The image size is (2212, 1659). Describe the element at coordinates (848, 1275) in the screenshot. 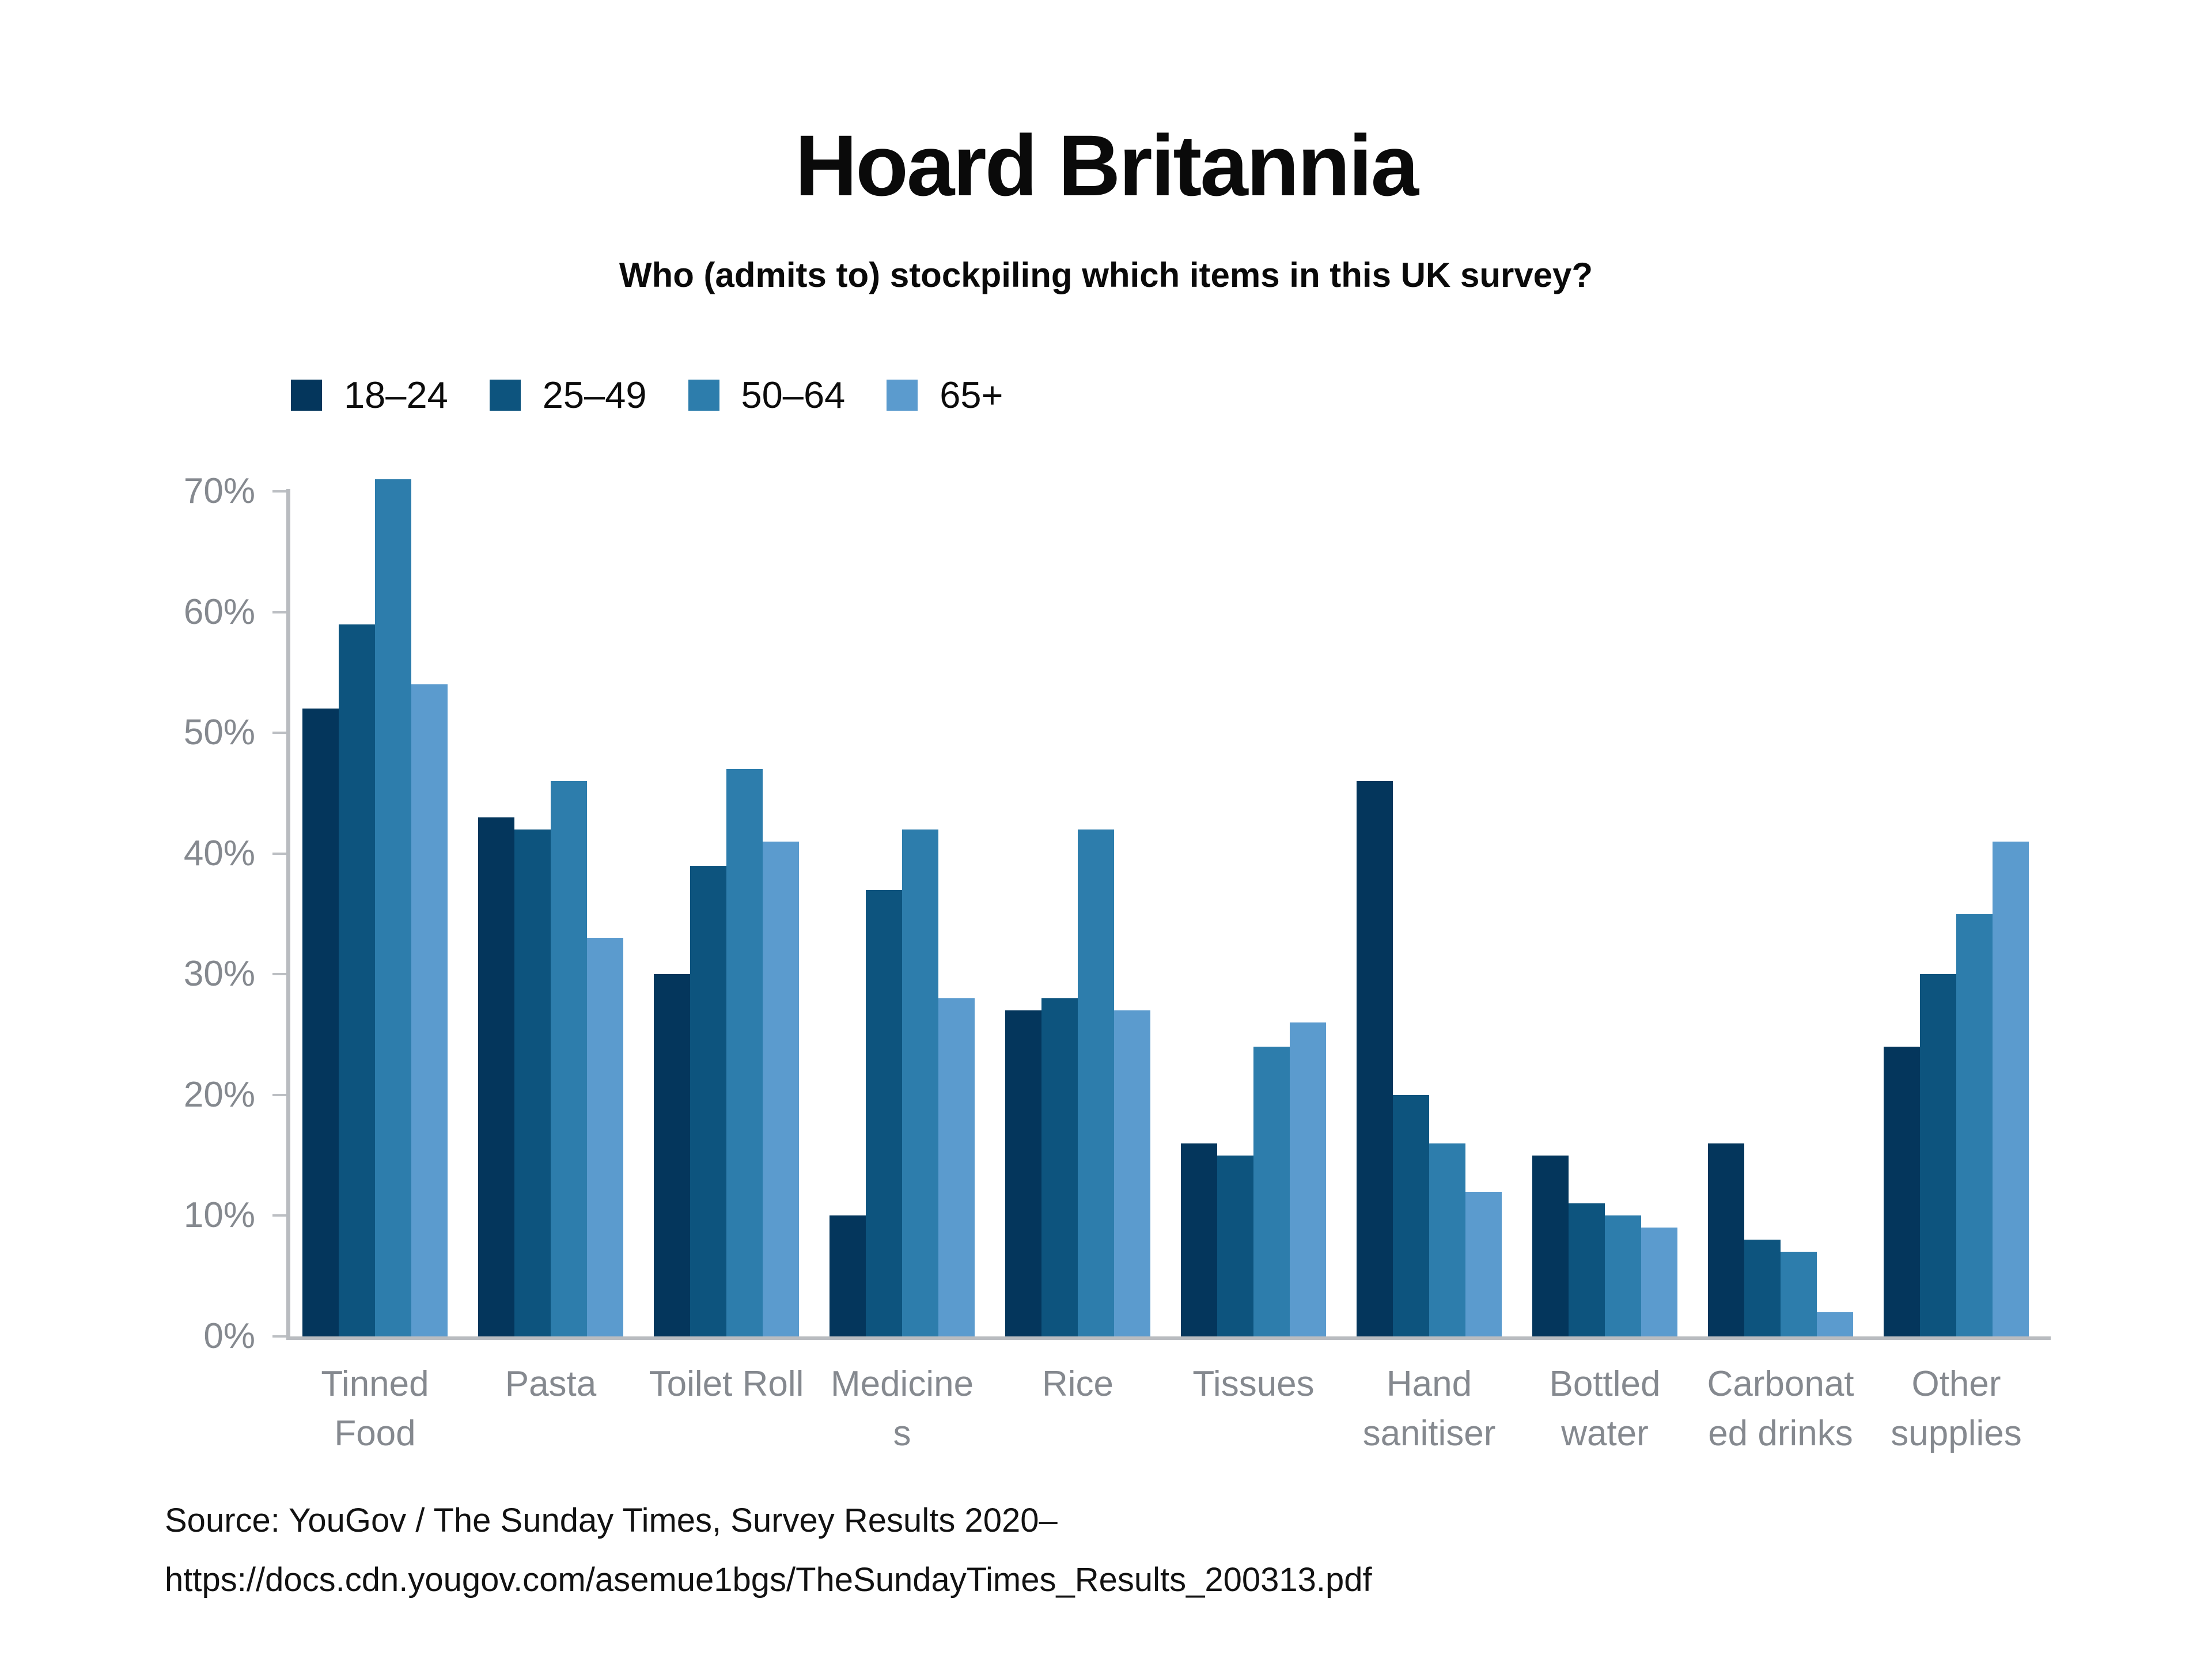

I see `bar-18–24-medicines` at that location.